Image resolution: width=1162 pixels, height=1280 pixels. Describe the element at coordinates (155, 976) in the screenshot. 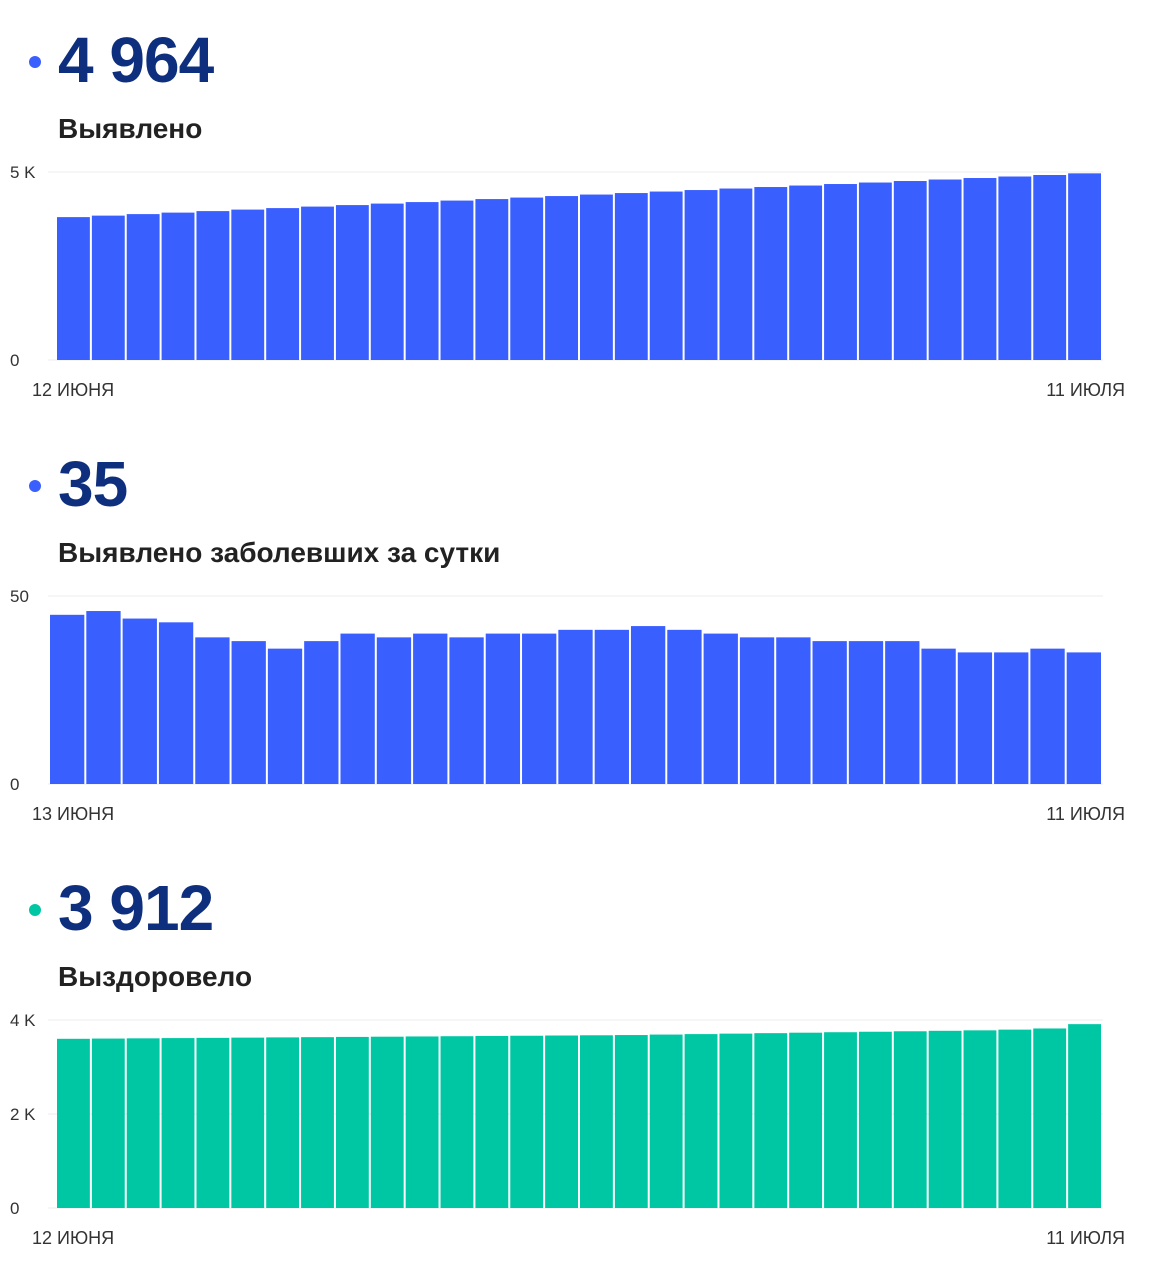

I see `chart-title: Выздоровело` at that location.